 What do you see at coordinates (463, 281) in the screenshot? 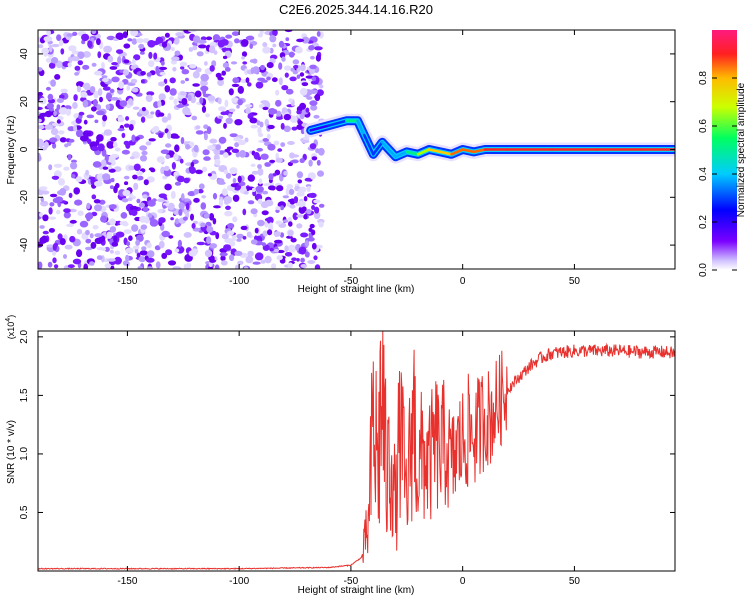
I see `x-tick-label: 0` at bounding box center [463, 281].